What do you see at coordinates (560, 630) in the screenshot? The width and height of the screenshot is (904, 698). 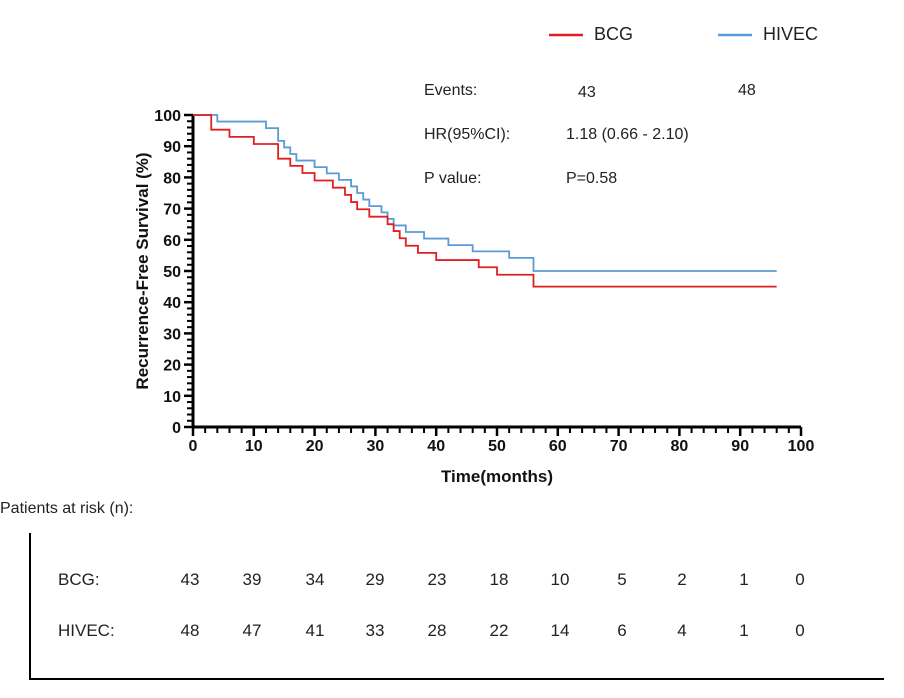 I see `risk-cell: 14` at bounding box center [560, 630].